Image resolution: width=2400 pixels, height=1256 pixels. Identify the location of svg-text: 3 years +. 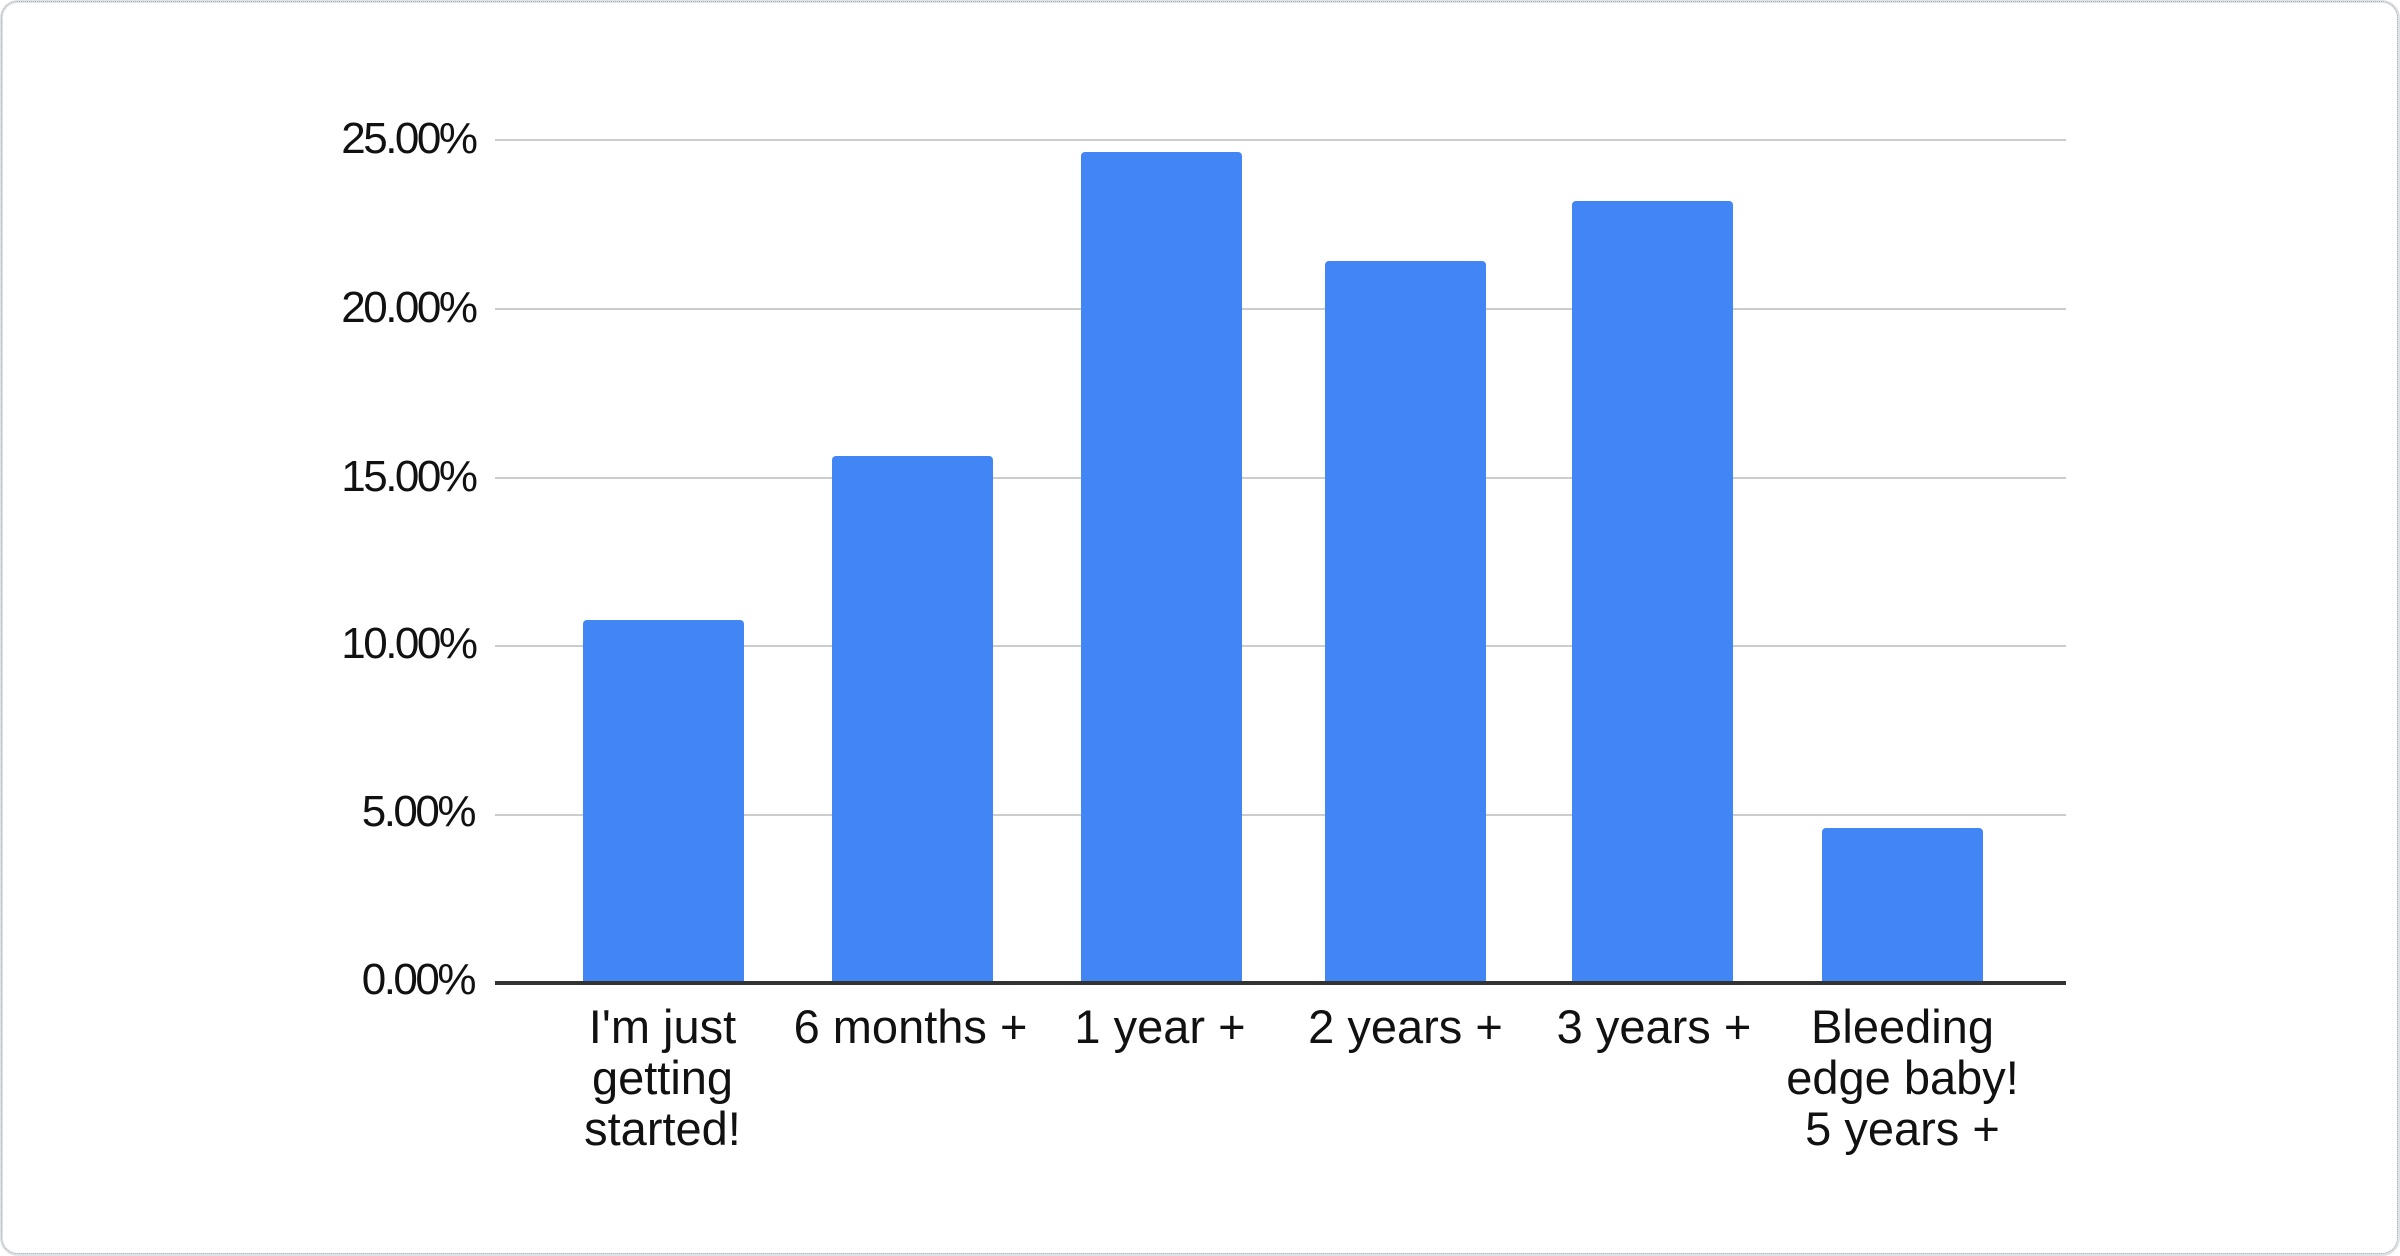
(1654, 1026).